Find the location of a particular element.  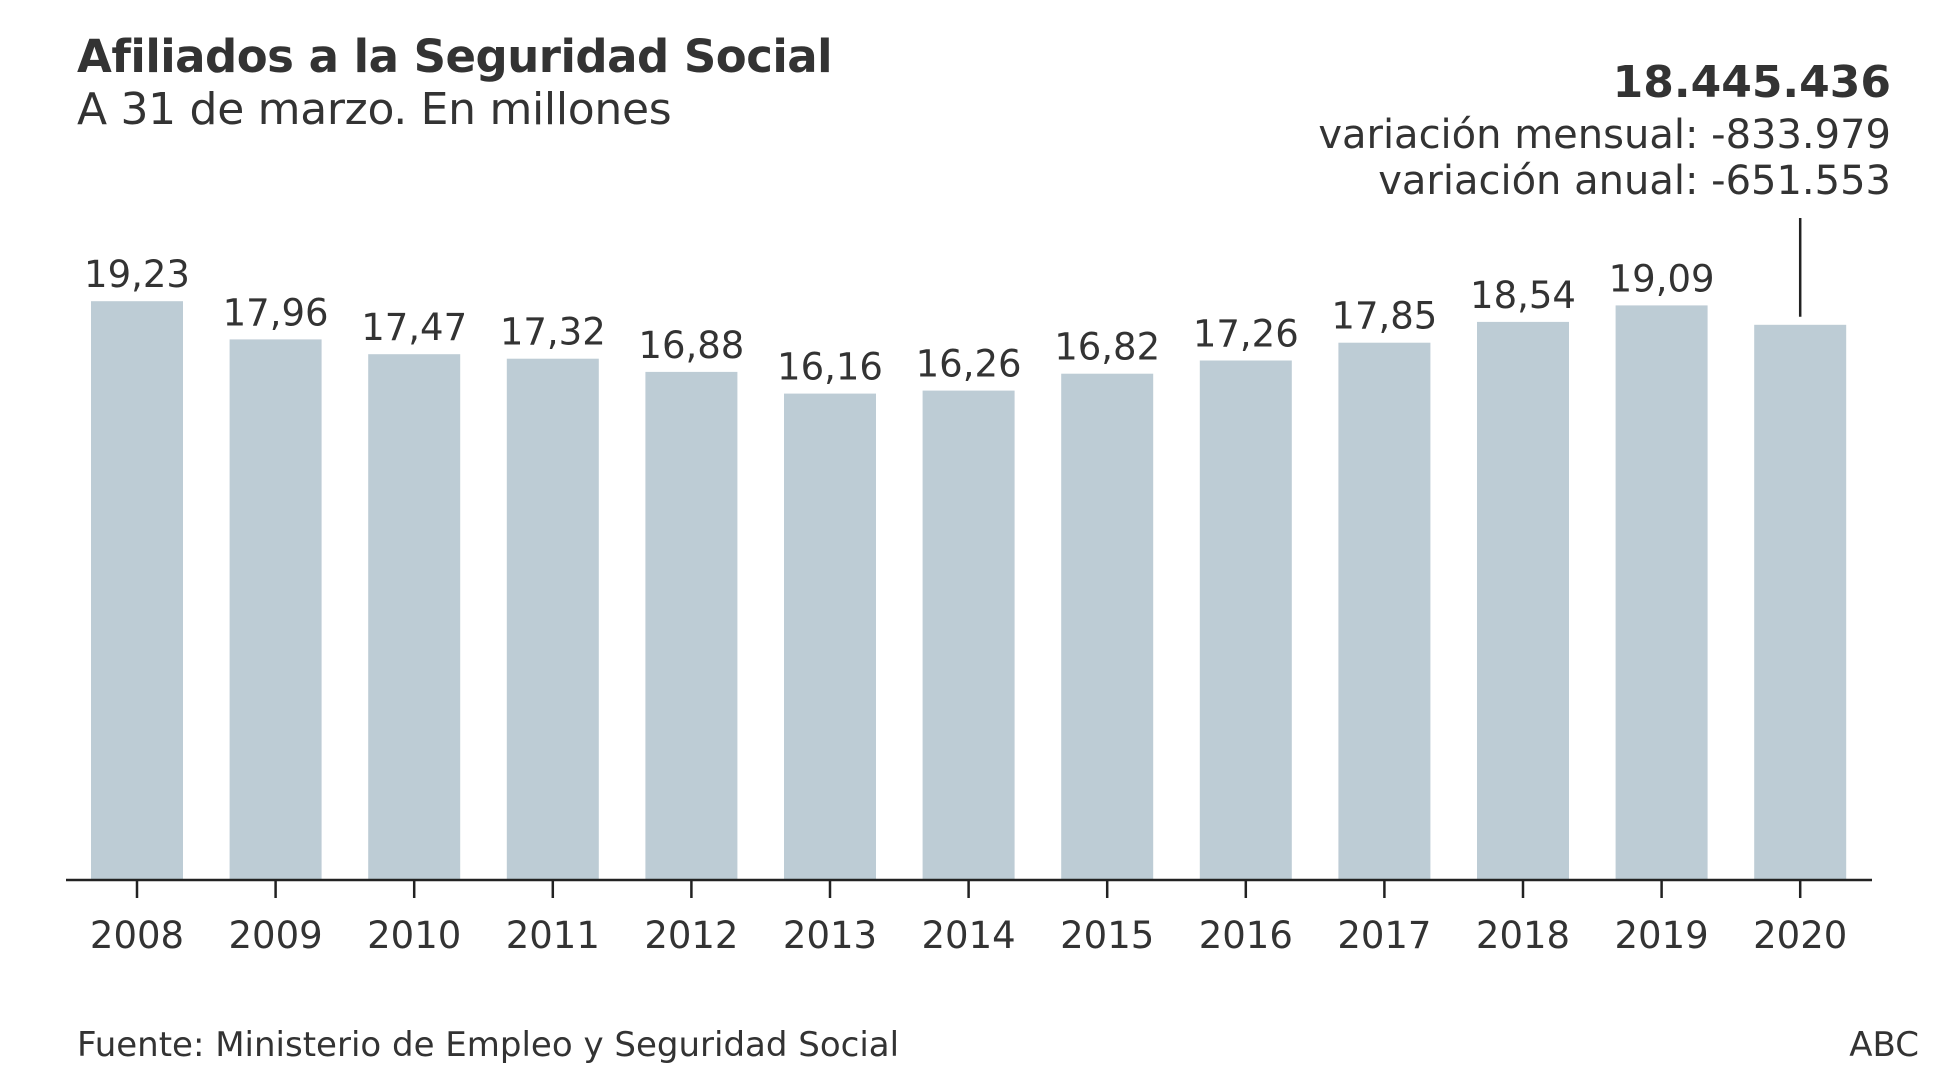

x-tick-label-2010: 2010 is located at coordinates (414, 935).